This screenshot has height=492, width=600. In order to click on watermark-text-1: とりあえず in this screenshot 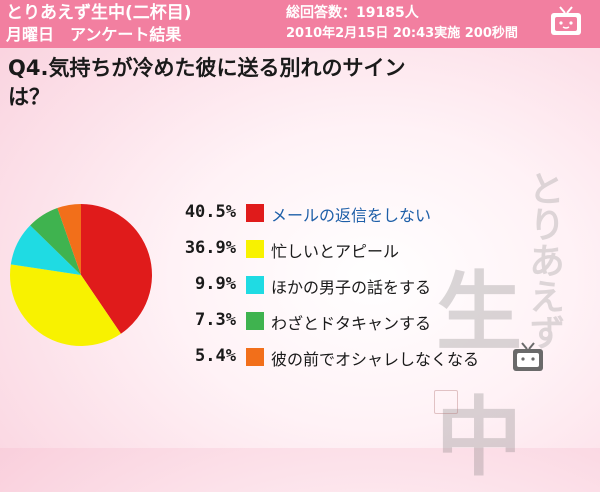, I will do `click(544, 260)`.